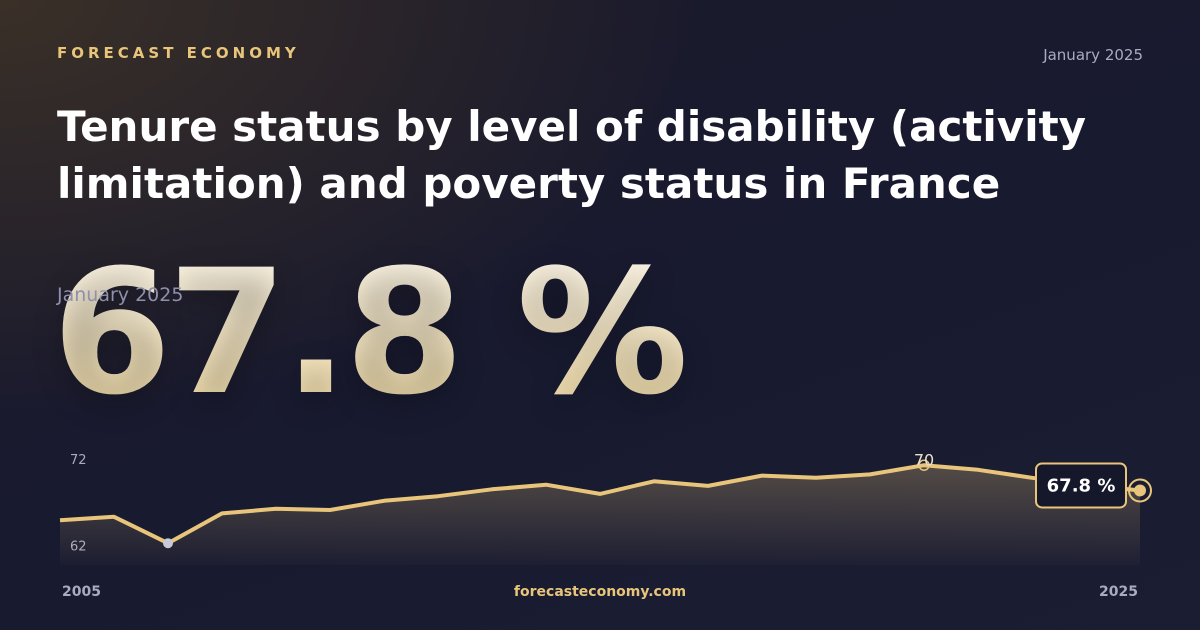 This screenshot has width=1200, height=630. I want to click on headline-date: January 2025, so click(120, 295).